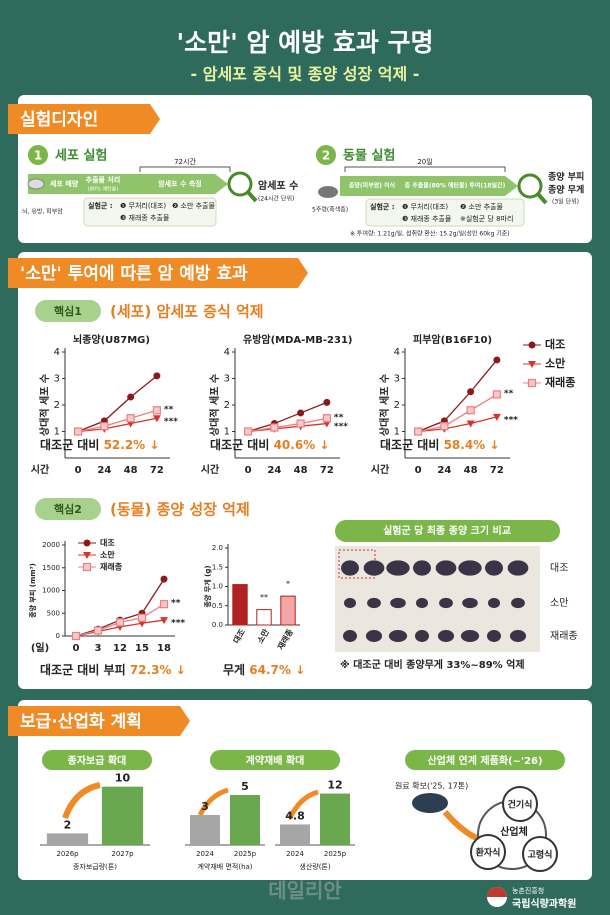 This screenshot has width=610, height=915. I want to click on subtitle: - 암세포 증식 및 종양 성장 억제 -, so click(305, 74).